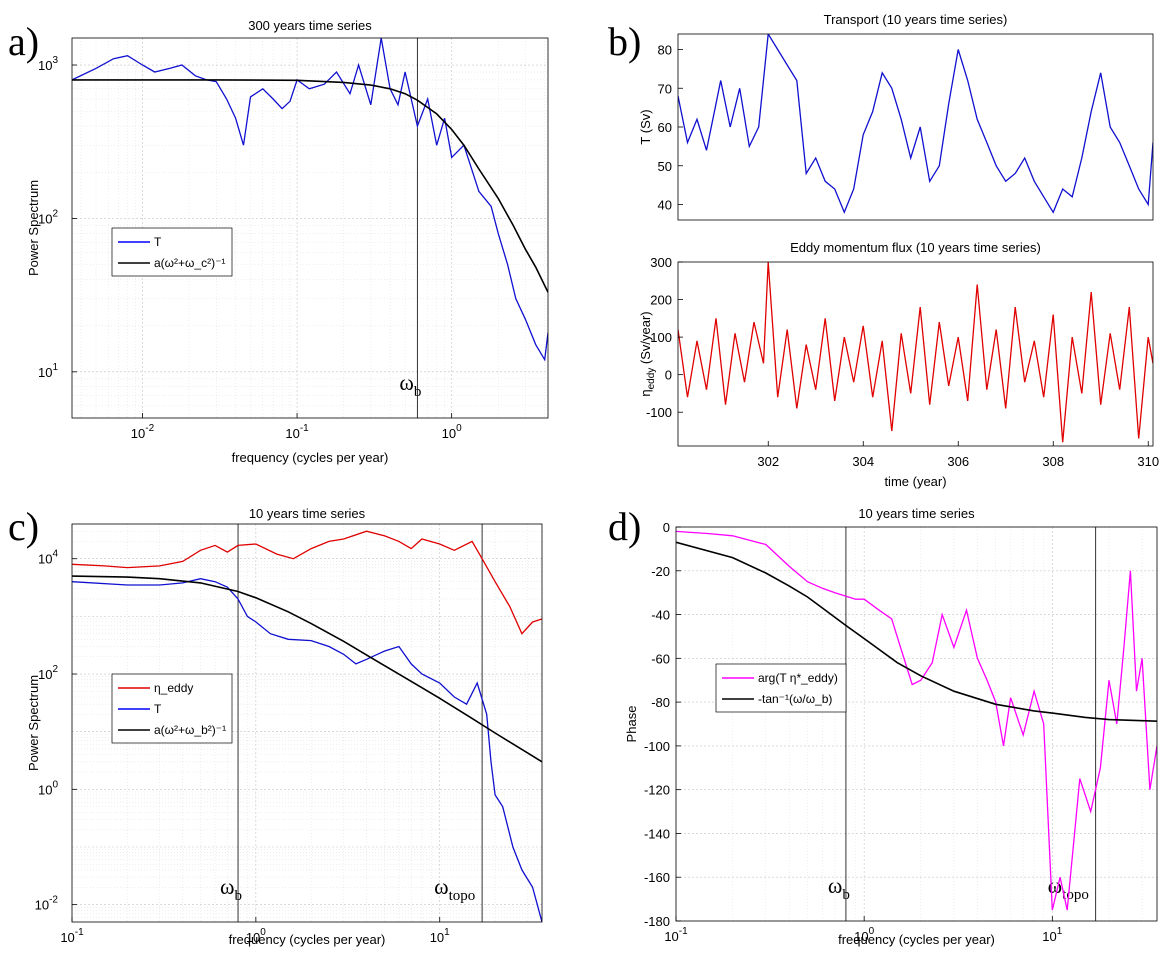 This screenshot has width=1162, height=955. What do you see at coordinates (158, 242) in the screenshot?
I see `legend-entry: T` at bounding box center [158, 242].